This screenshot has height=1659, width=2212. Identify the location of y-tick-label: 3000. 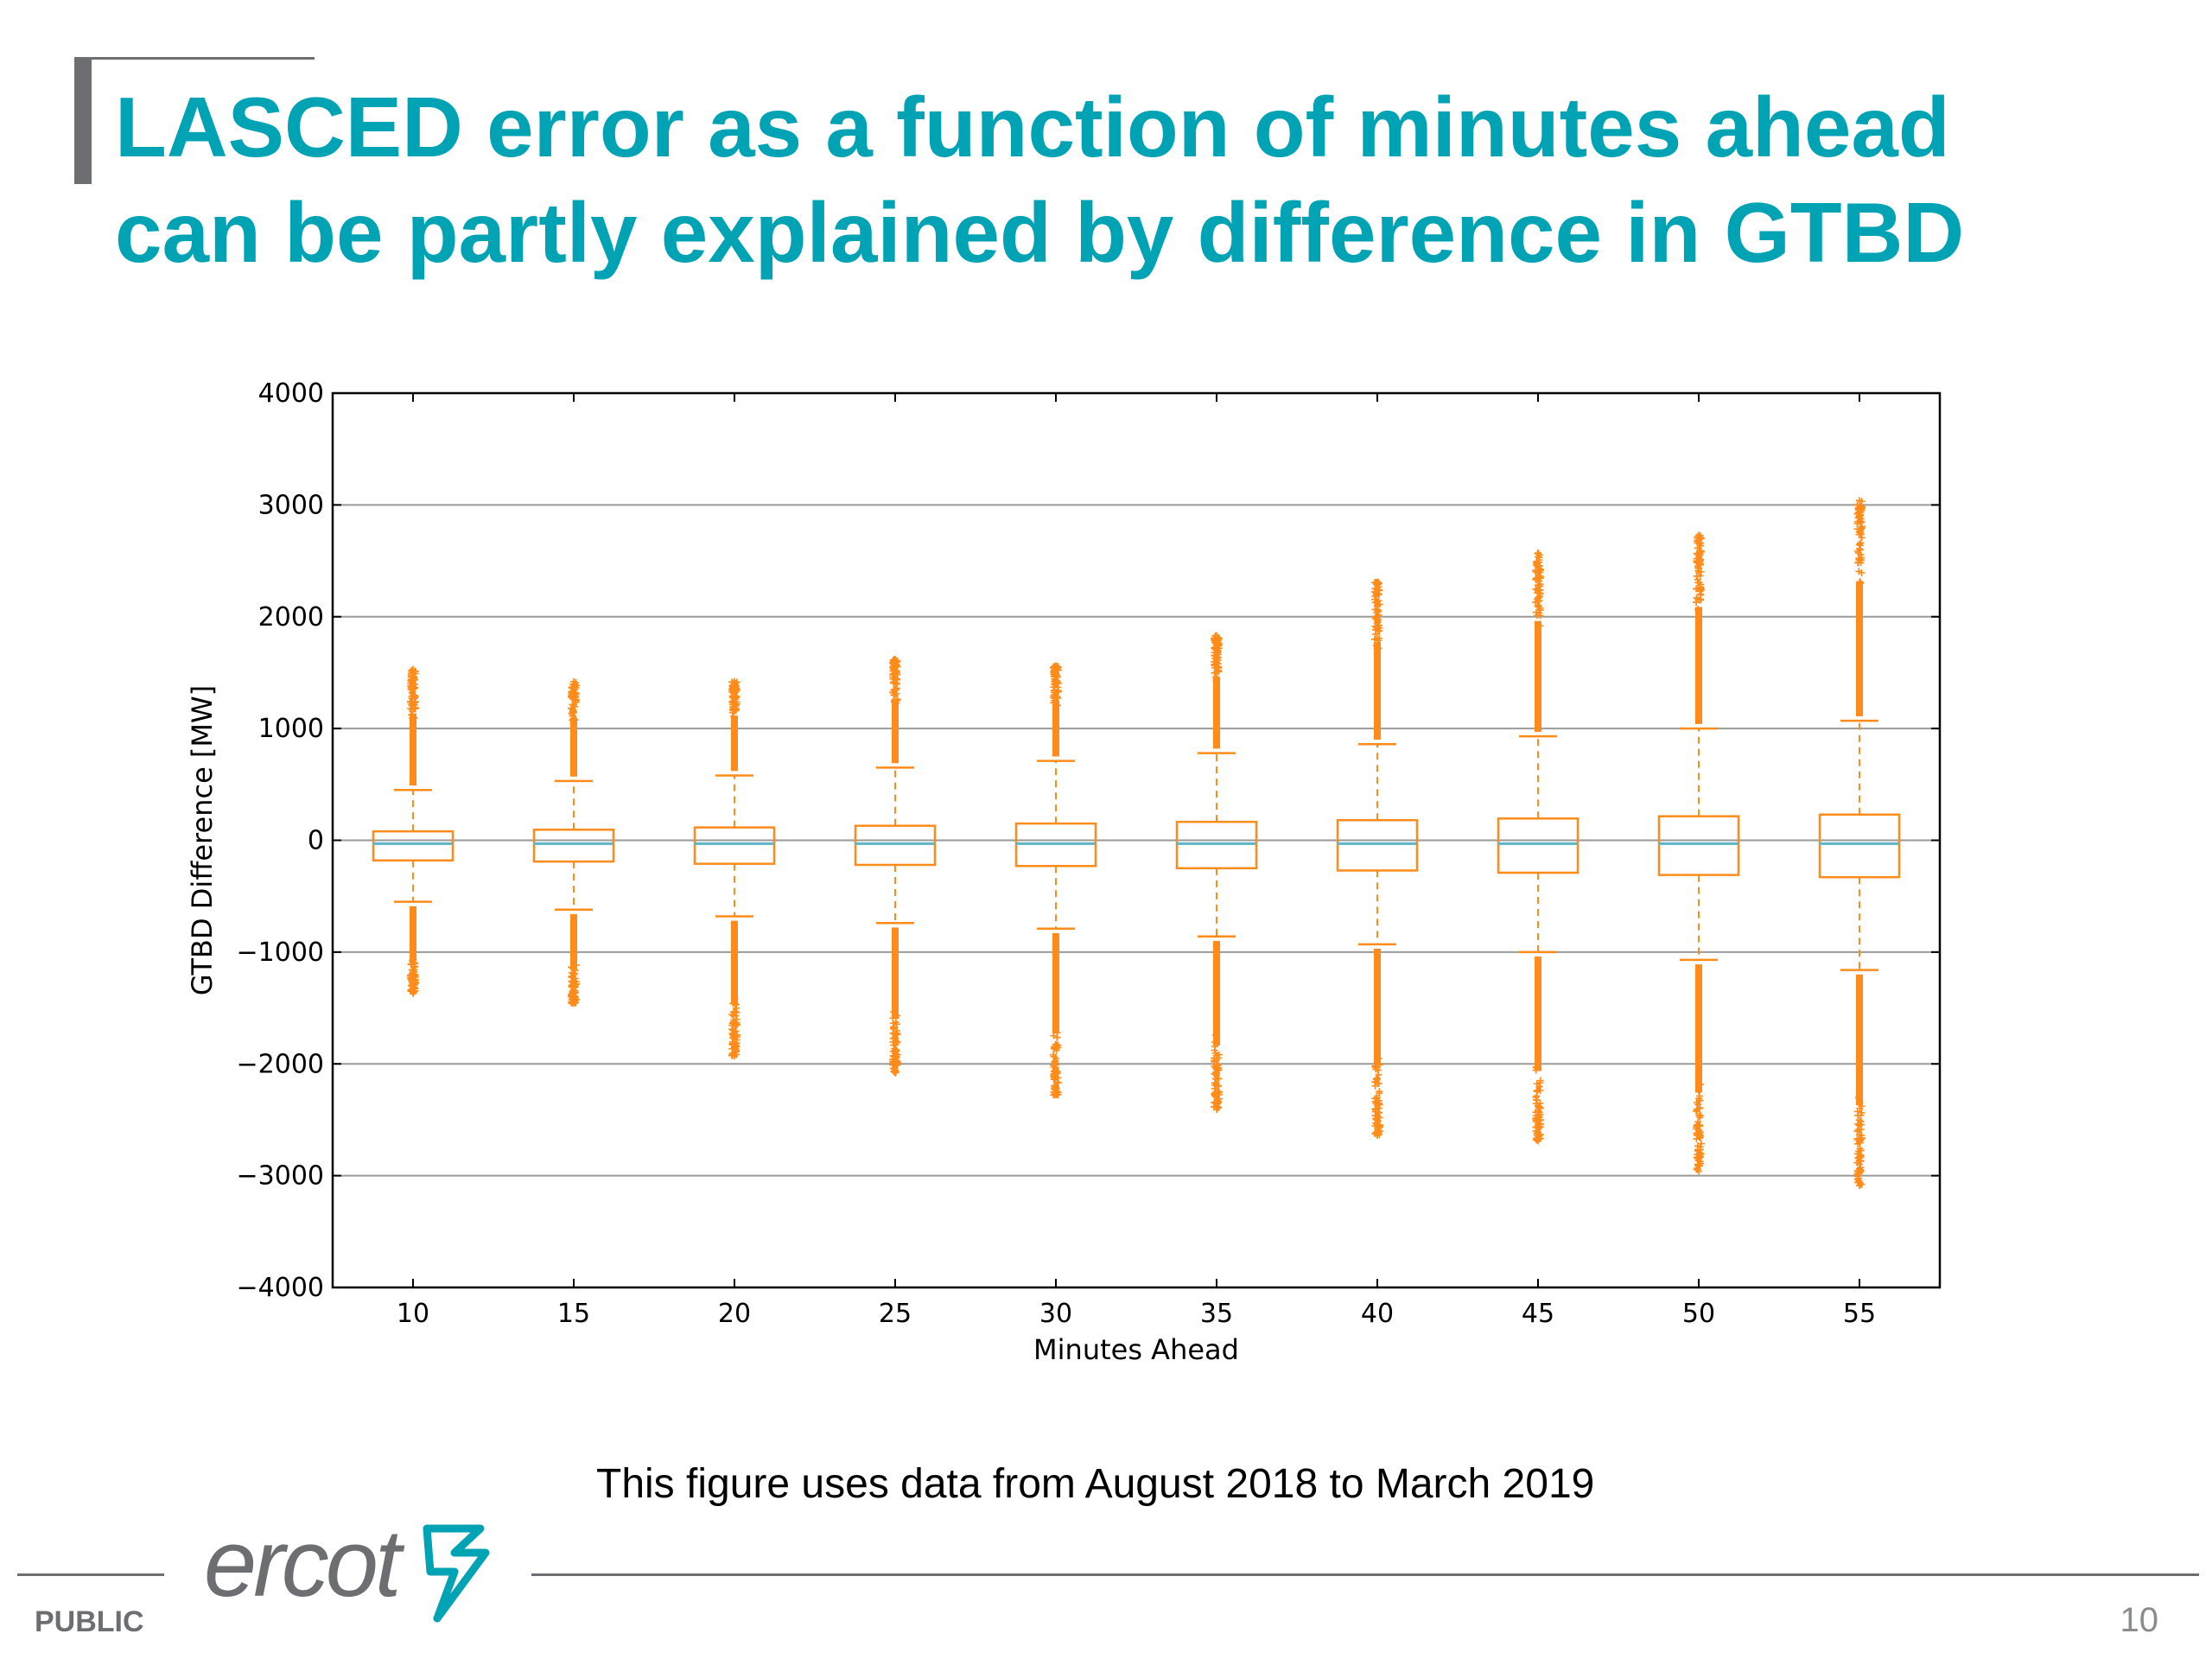
(291, 505).